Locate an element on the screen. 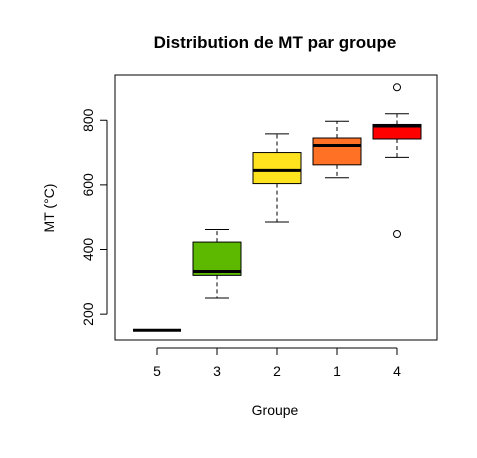 The width and height of the screenshot is (477, 458). x-tick-label: 3 is located at coordinates (217, 371).